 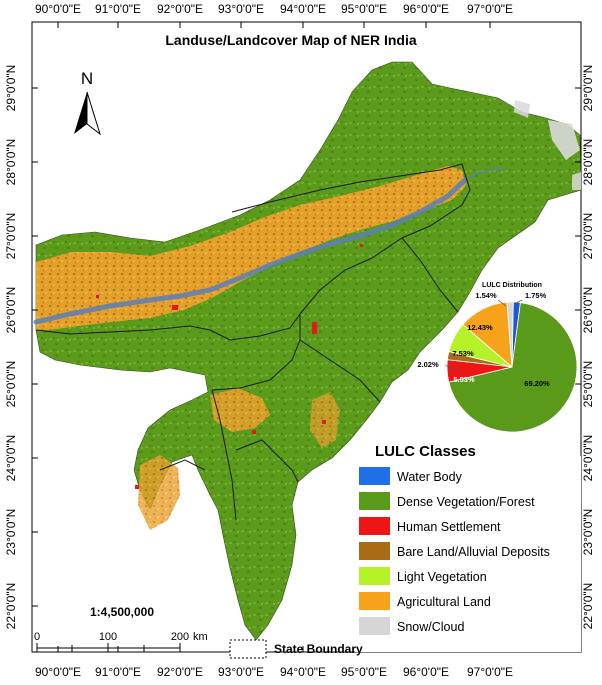 What do you see at coordinates (473, 552) in the screenshot?
I see `legend-item-label: Bare Land/Alluvial Deposits` at bounding box center [473, 552].